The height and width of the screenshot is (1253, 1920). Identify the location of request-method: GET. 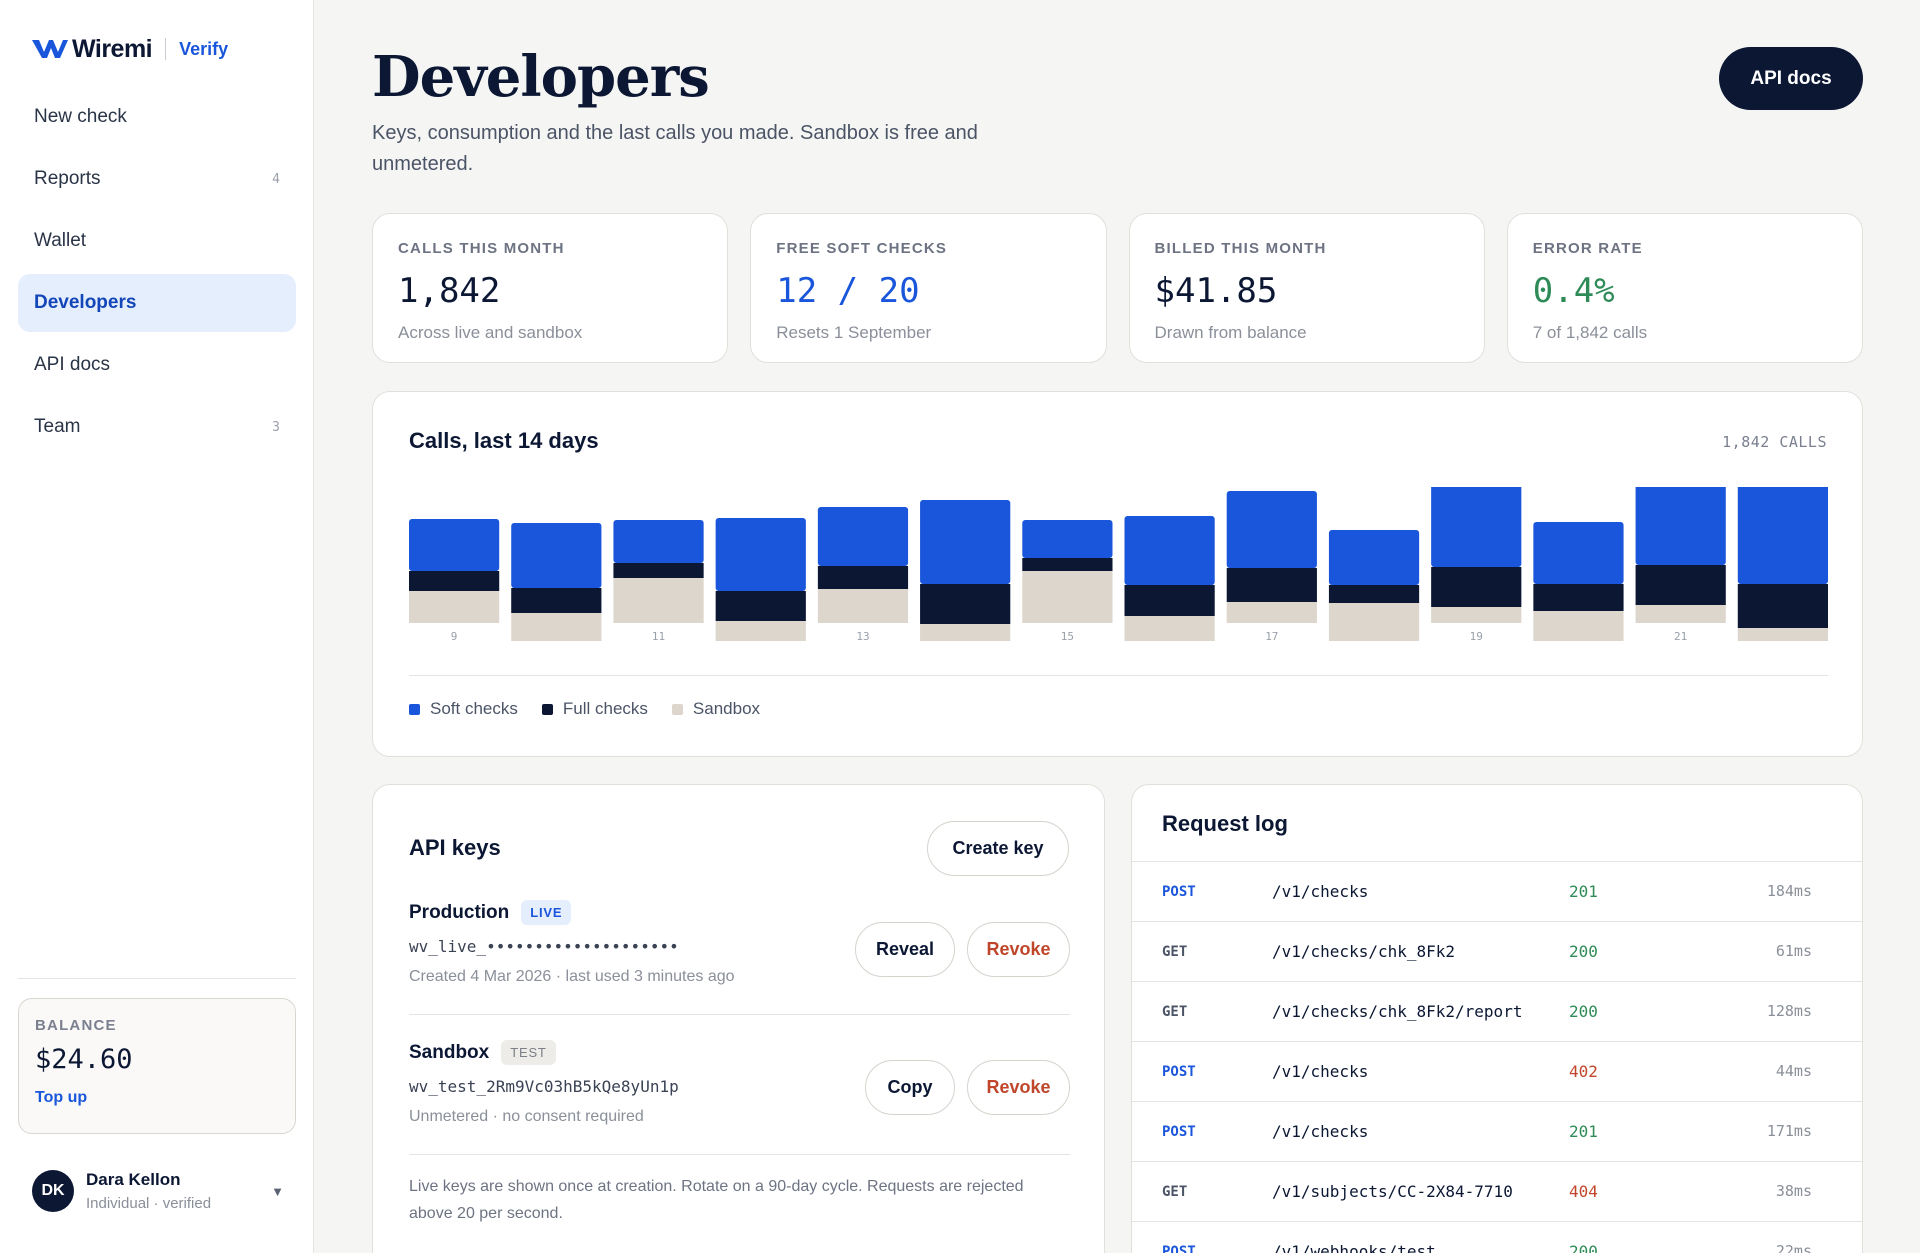
(1175, 1012).